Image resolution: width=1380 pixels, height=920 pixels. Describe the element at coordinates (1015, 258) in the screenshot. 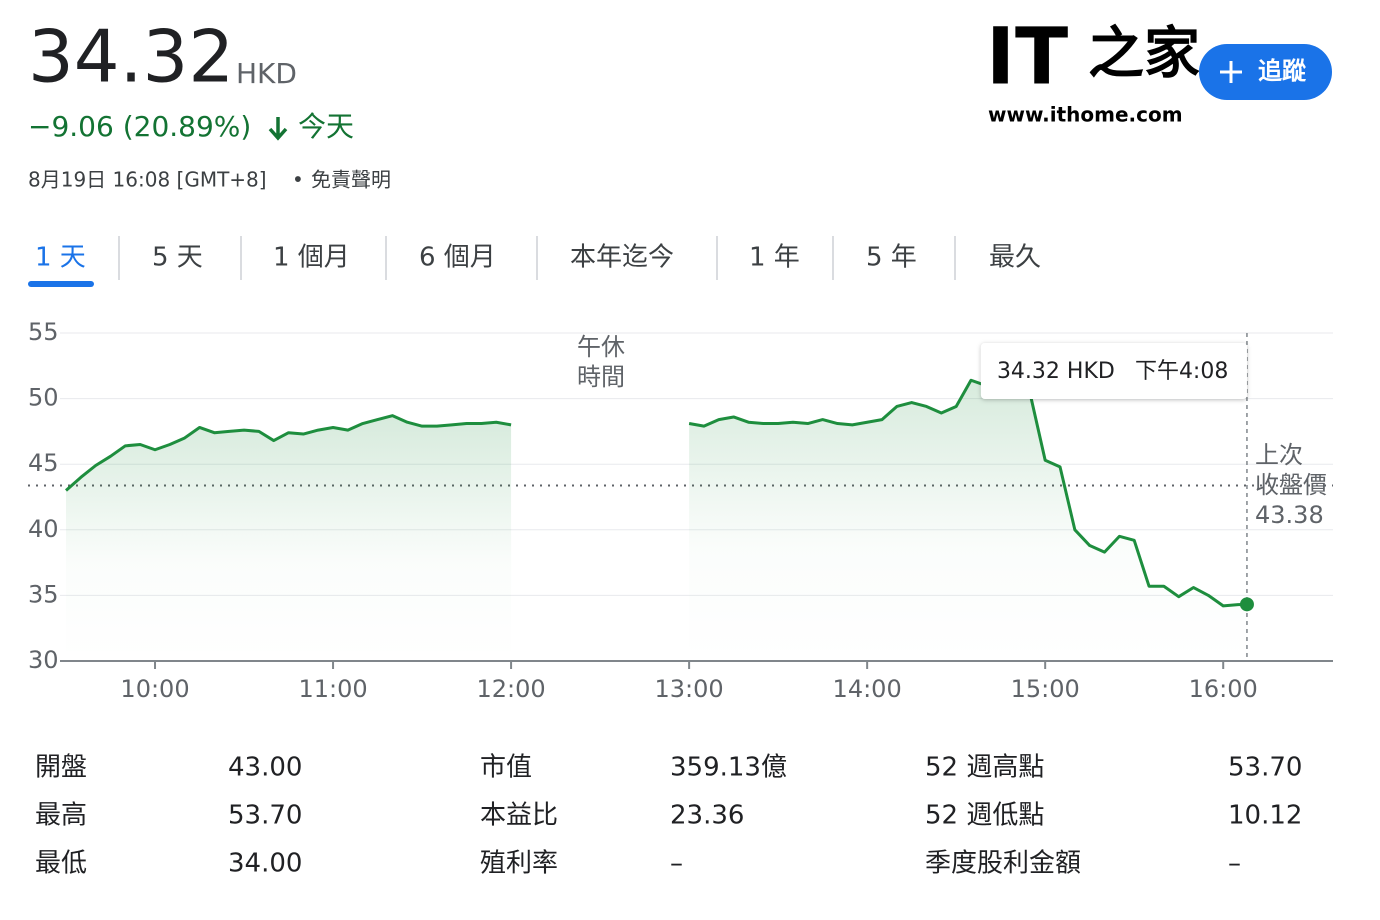

I see `tab: 最久` at that location.